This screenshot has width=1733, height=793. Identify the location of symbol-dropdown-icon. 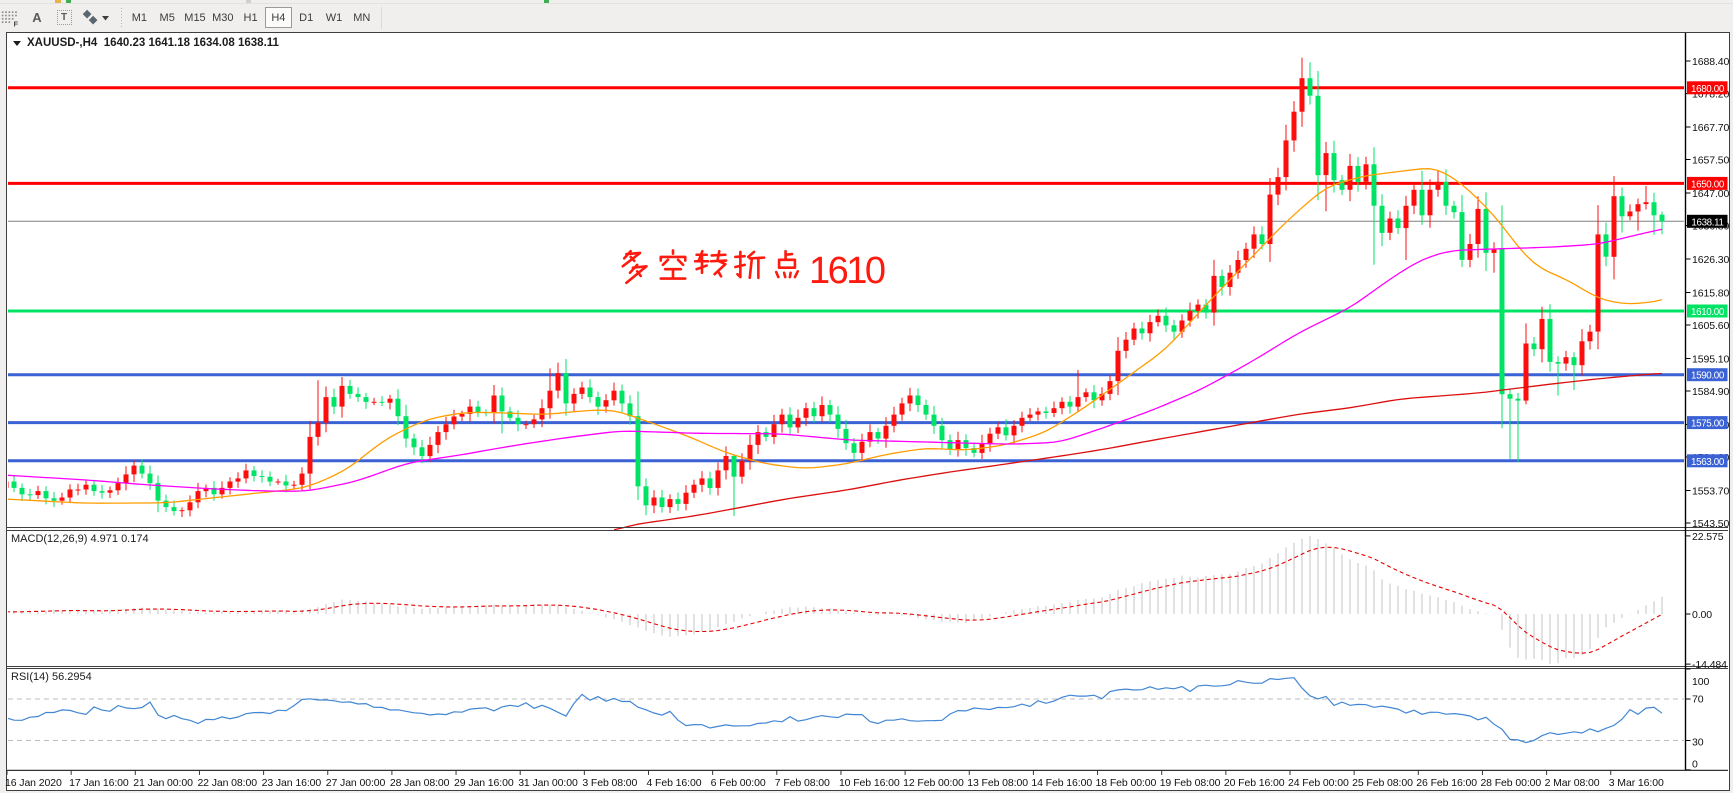
(17, 43).